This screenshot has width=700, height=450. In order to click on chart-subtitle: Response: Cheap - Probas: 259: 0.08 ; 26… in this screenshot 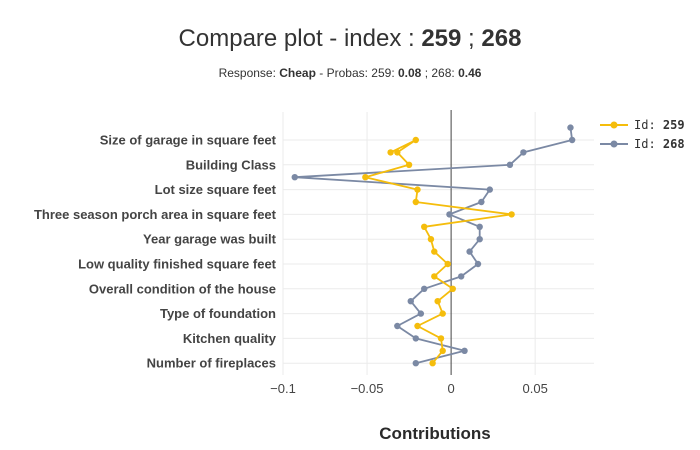, I will do `click(350, 73)`.